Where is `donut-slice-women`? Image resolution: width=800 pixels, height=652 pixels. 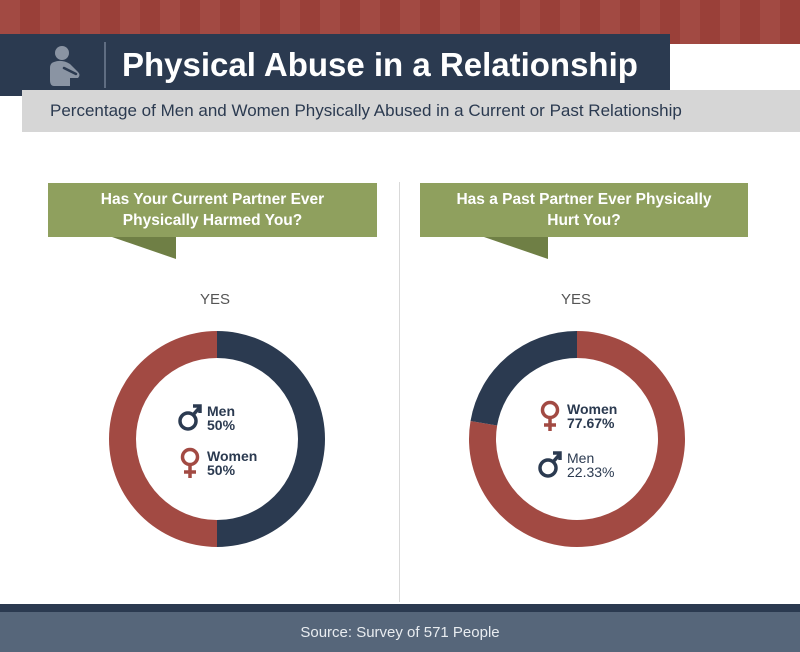 donut-slice-women is located at coordinates (163, 439).